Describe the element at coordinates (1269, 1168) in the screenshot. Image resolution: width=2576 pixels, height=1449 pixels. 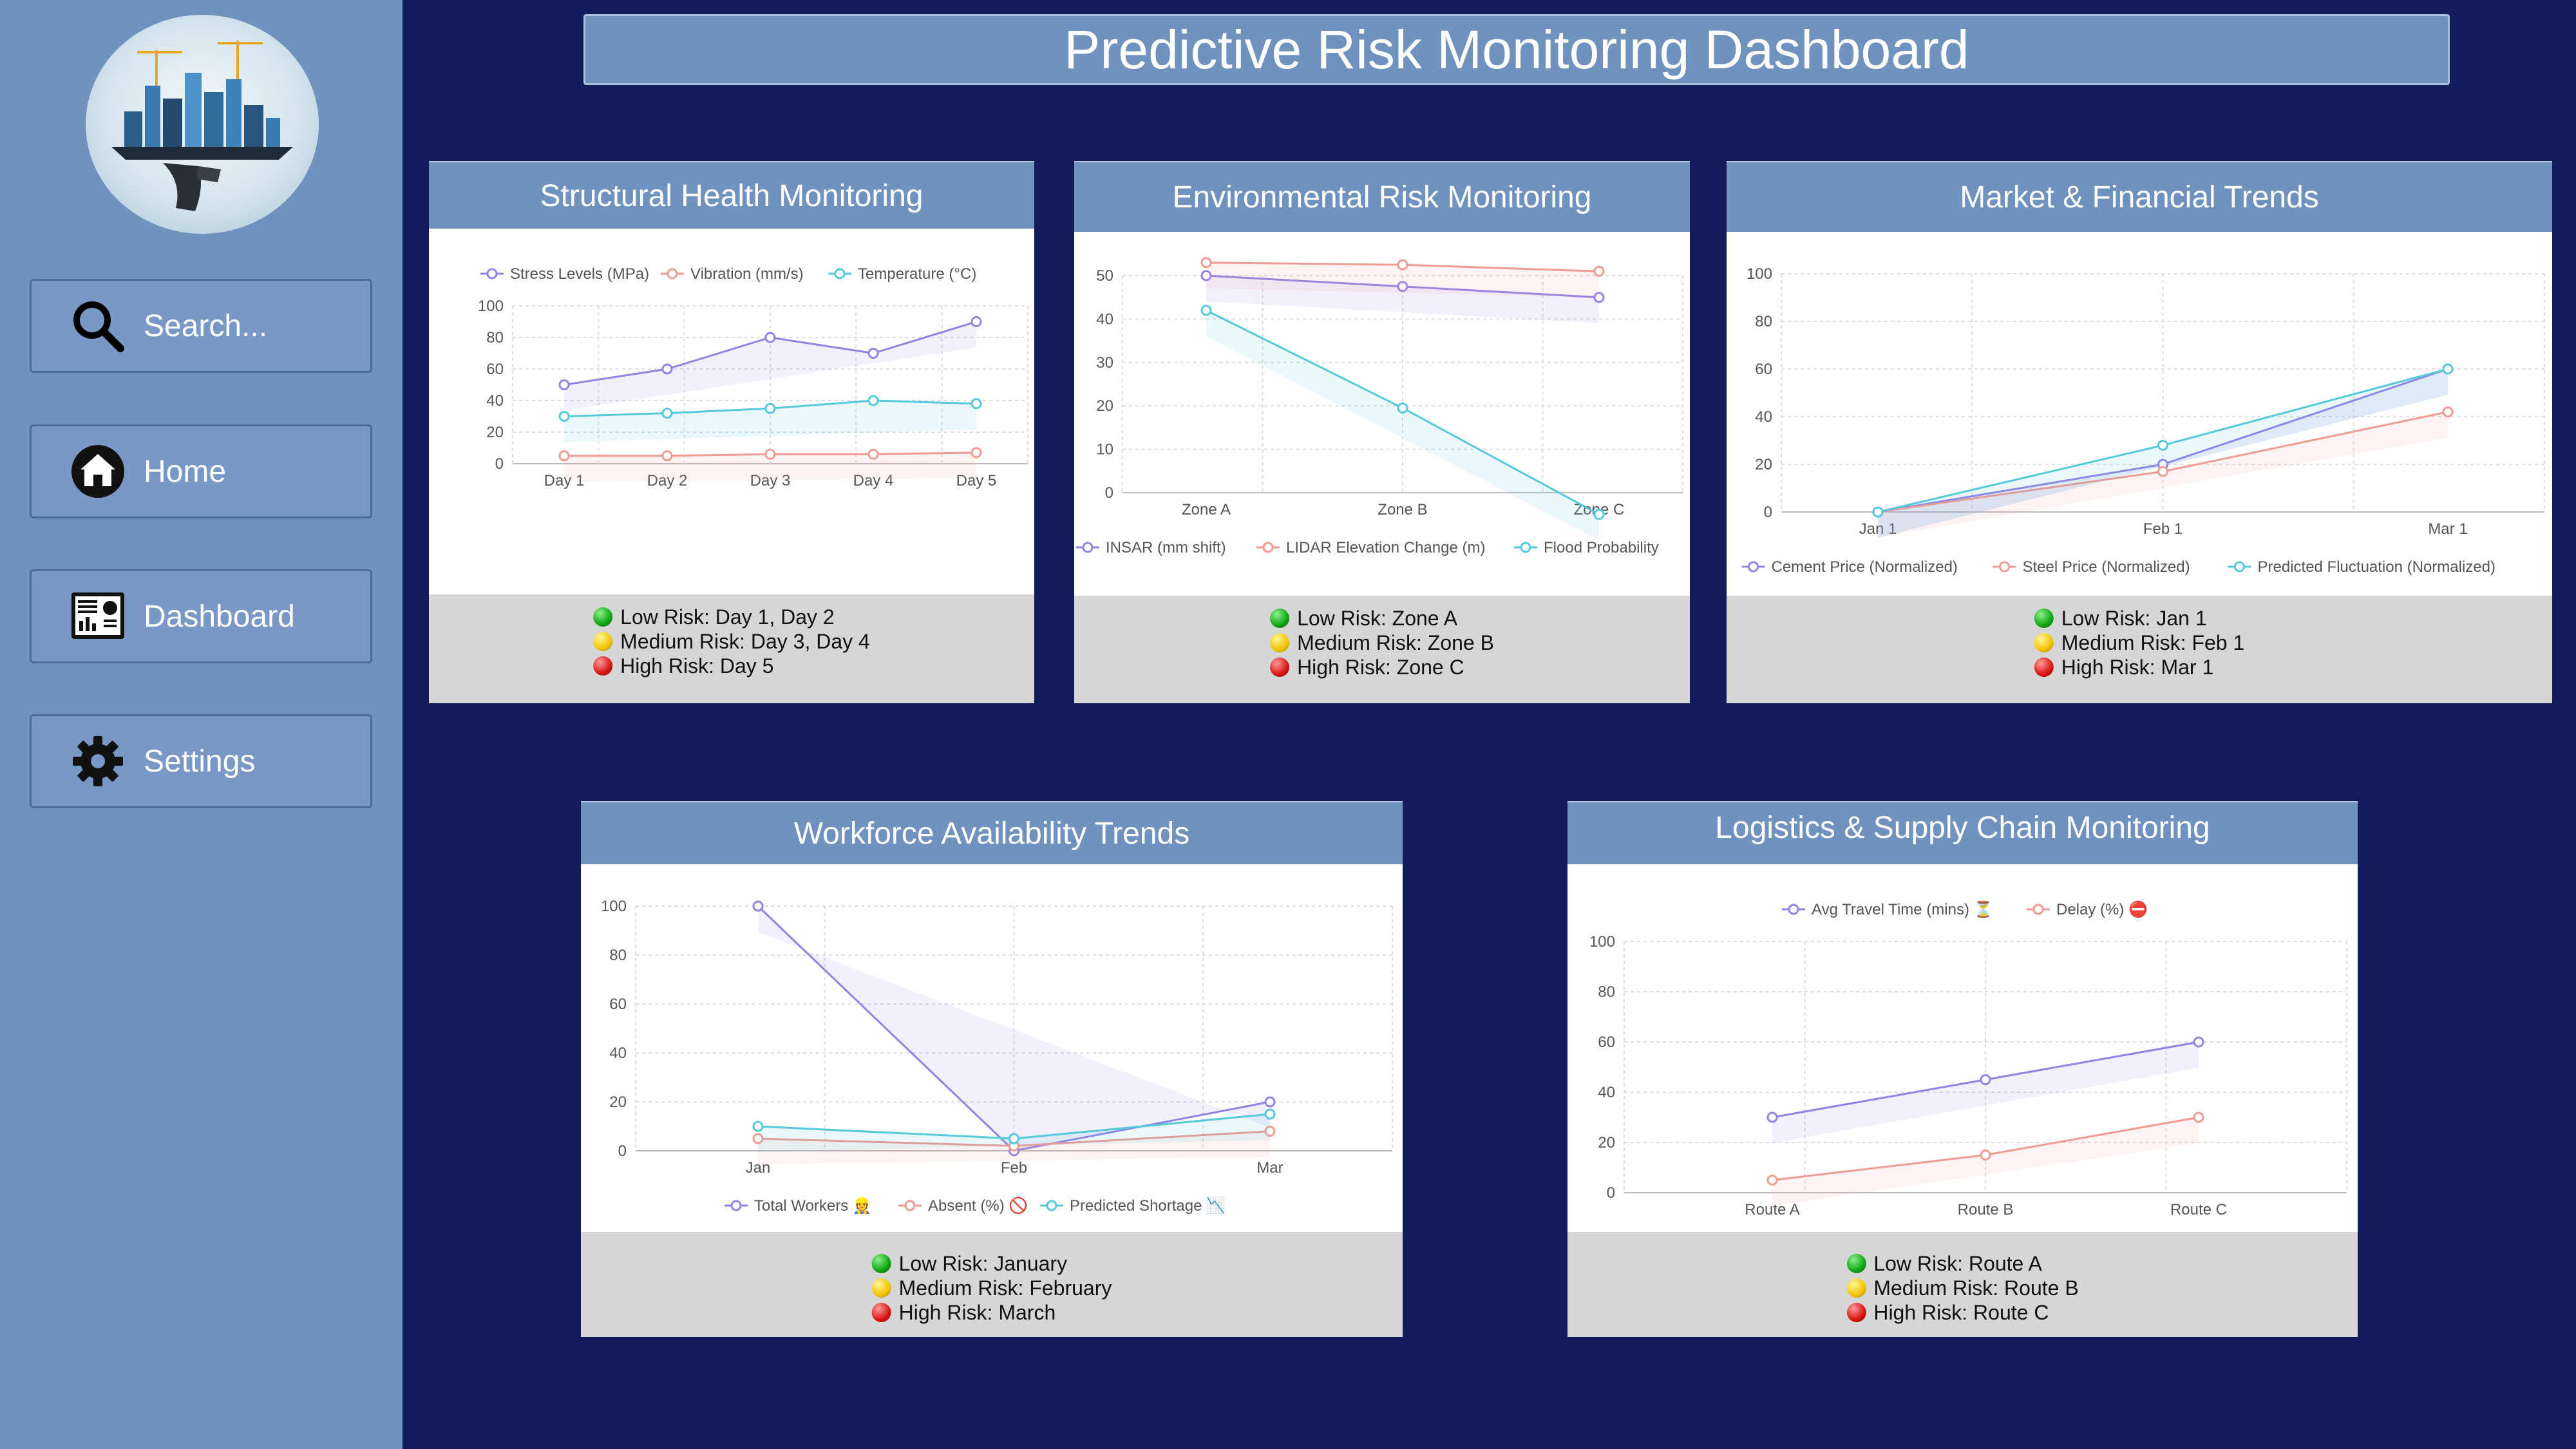
I see `x-tick-label: Mar` at that location.